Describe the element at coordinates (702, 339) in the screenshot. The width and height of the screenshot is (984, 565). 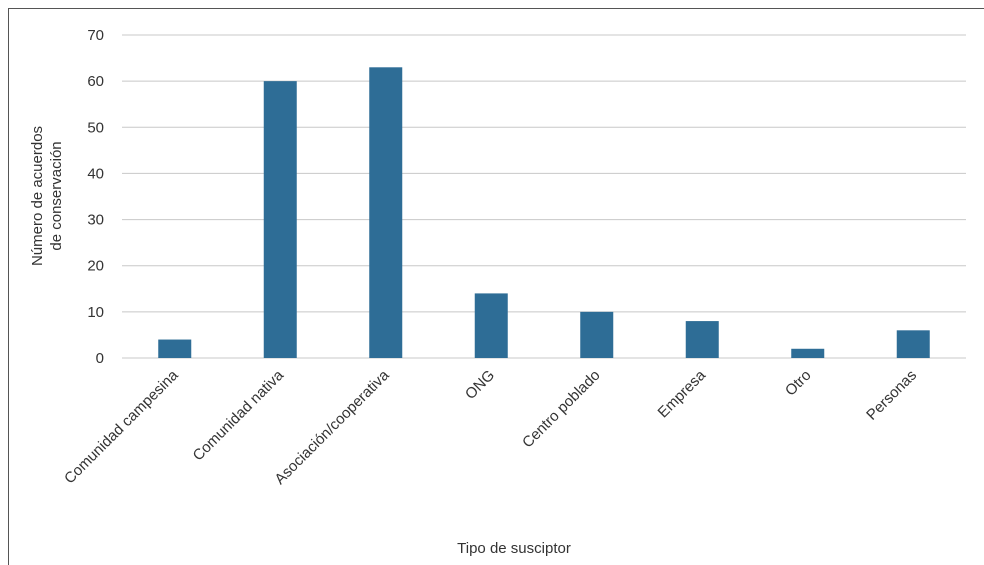
I see `bar-empresa` at that location.